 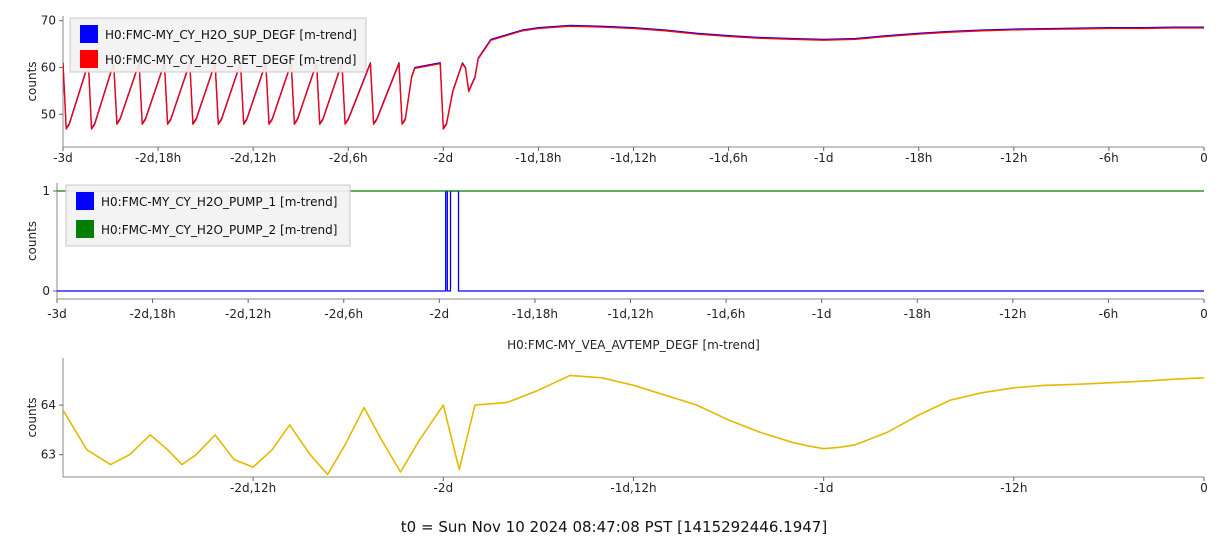 What do you see at coordinates (46, 291) in the screenshot?
I see `y-tick-label: 0` at bounding box center [46, 291].